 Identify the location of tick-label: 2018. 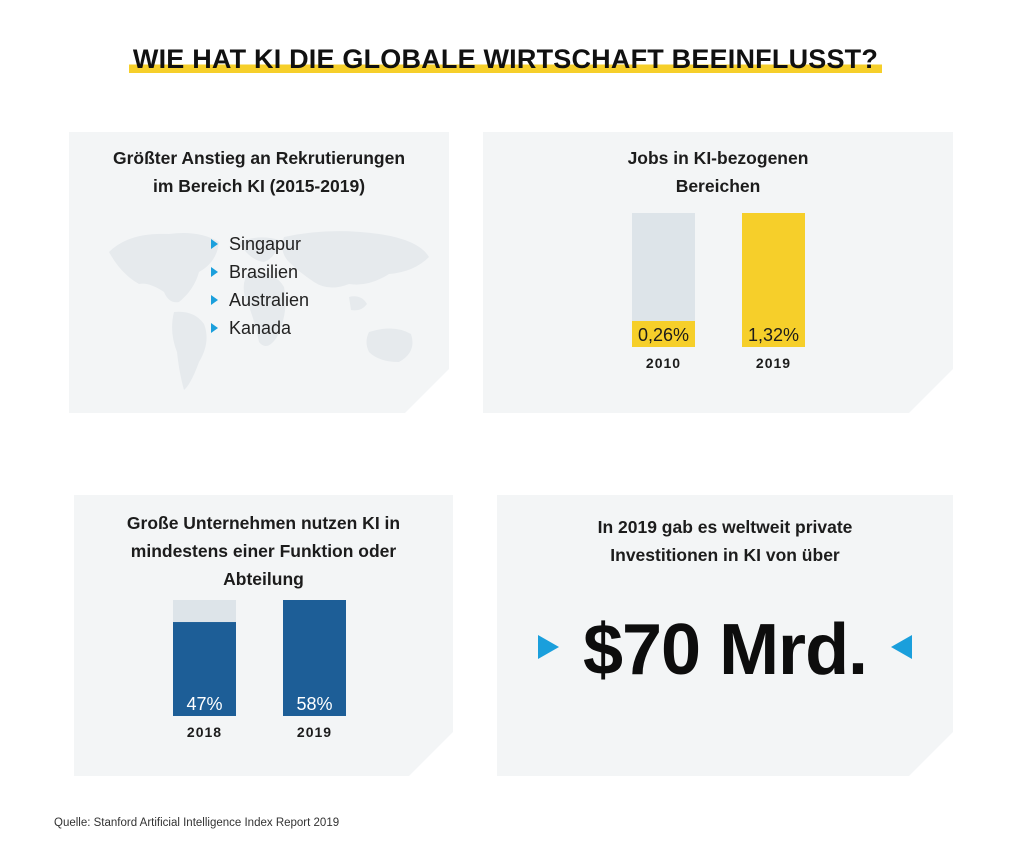
(204, 732).